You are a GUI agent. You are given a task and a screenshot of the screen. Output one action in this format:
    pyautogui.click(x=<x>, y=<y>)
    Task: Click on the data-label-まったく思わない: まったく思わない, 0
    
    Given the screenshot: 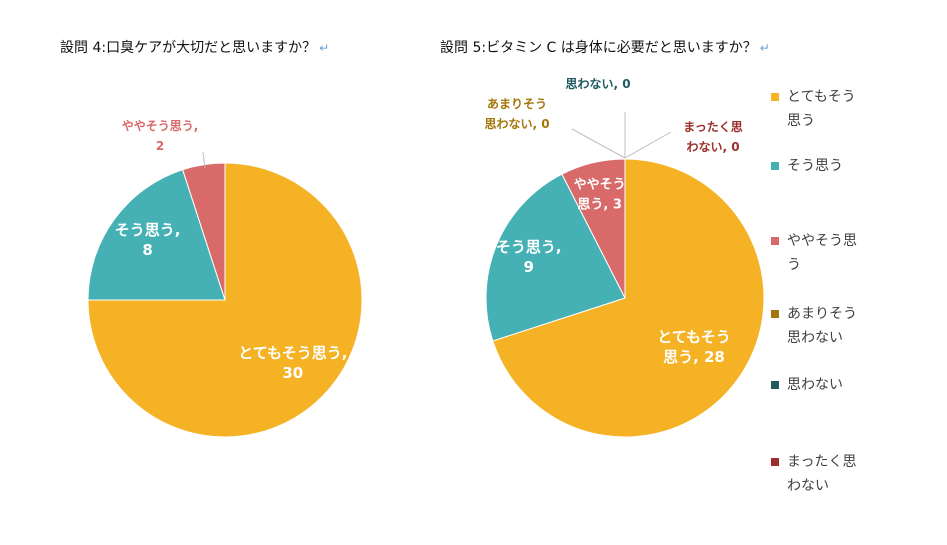 What is the action you would take?
    pyautogui.click(x=713, y=137)
    